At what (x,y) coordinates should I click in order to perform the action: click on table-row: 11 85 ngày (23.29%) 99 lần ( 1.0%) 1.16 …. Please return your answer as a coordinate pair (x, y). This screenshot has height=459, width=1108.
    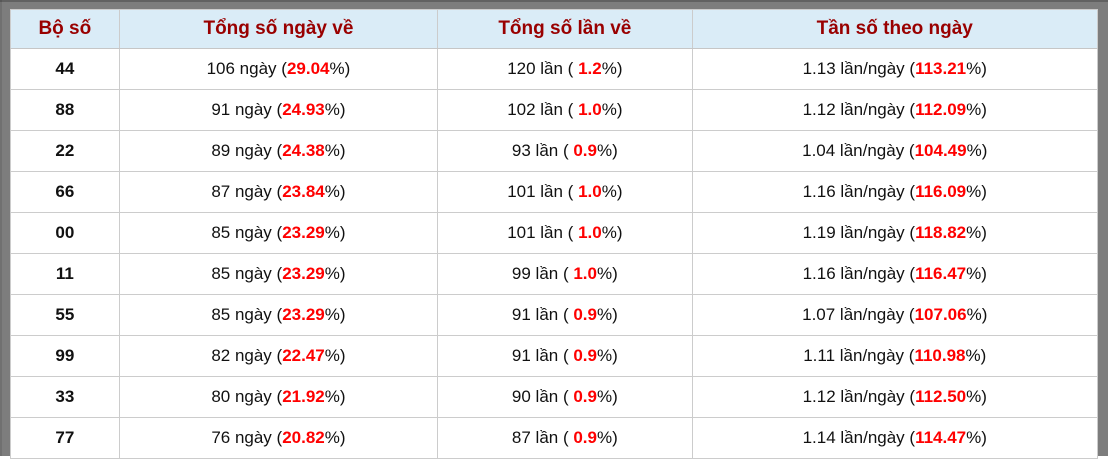
    Looking at the image, I should click on (554, 274).